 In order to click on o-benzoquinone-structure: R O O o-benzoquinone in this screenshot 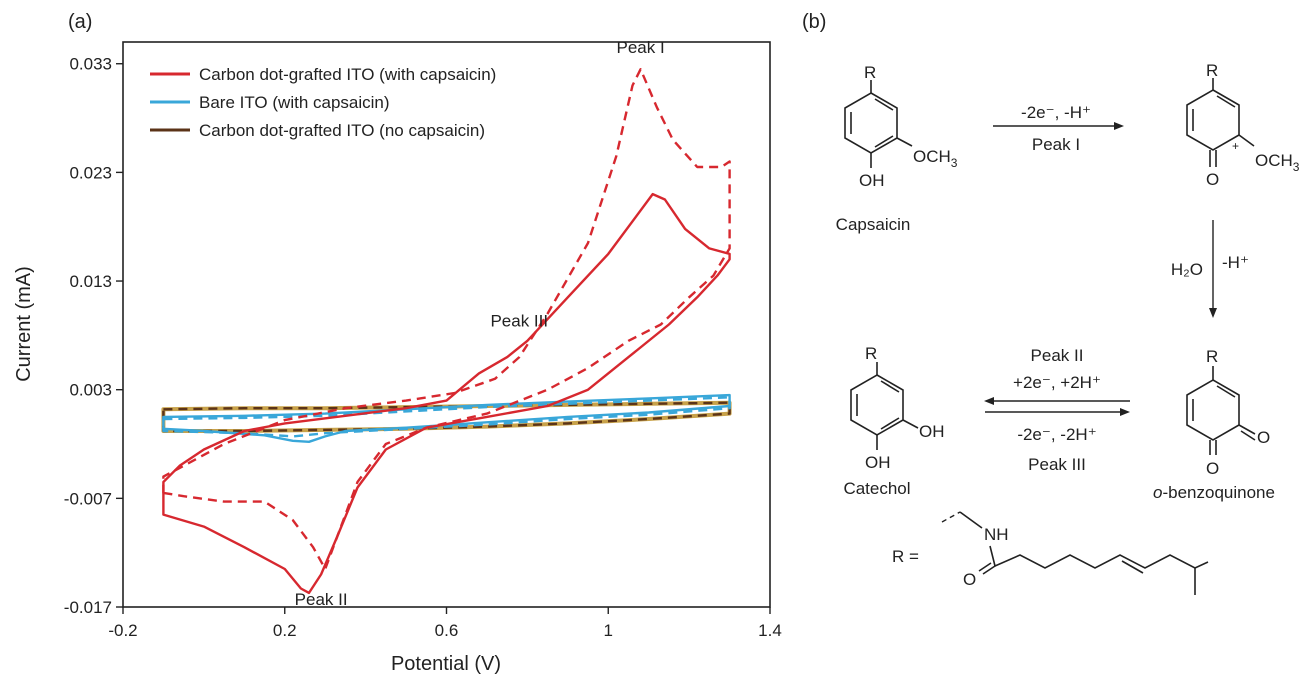, I will do `click(1214, 424)`.